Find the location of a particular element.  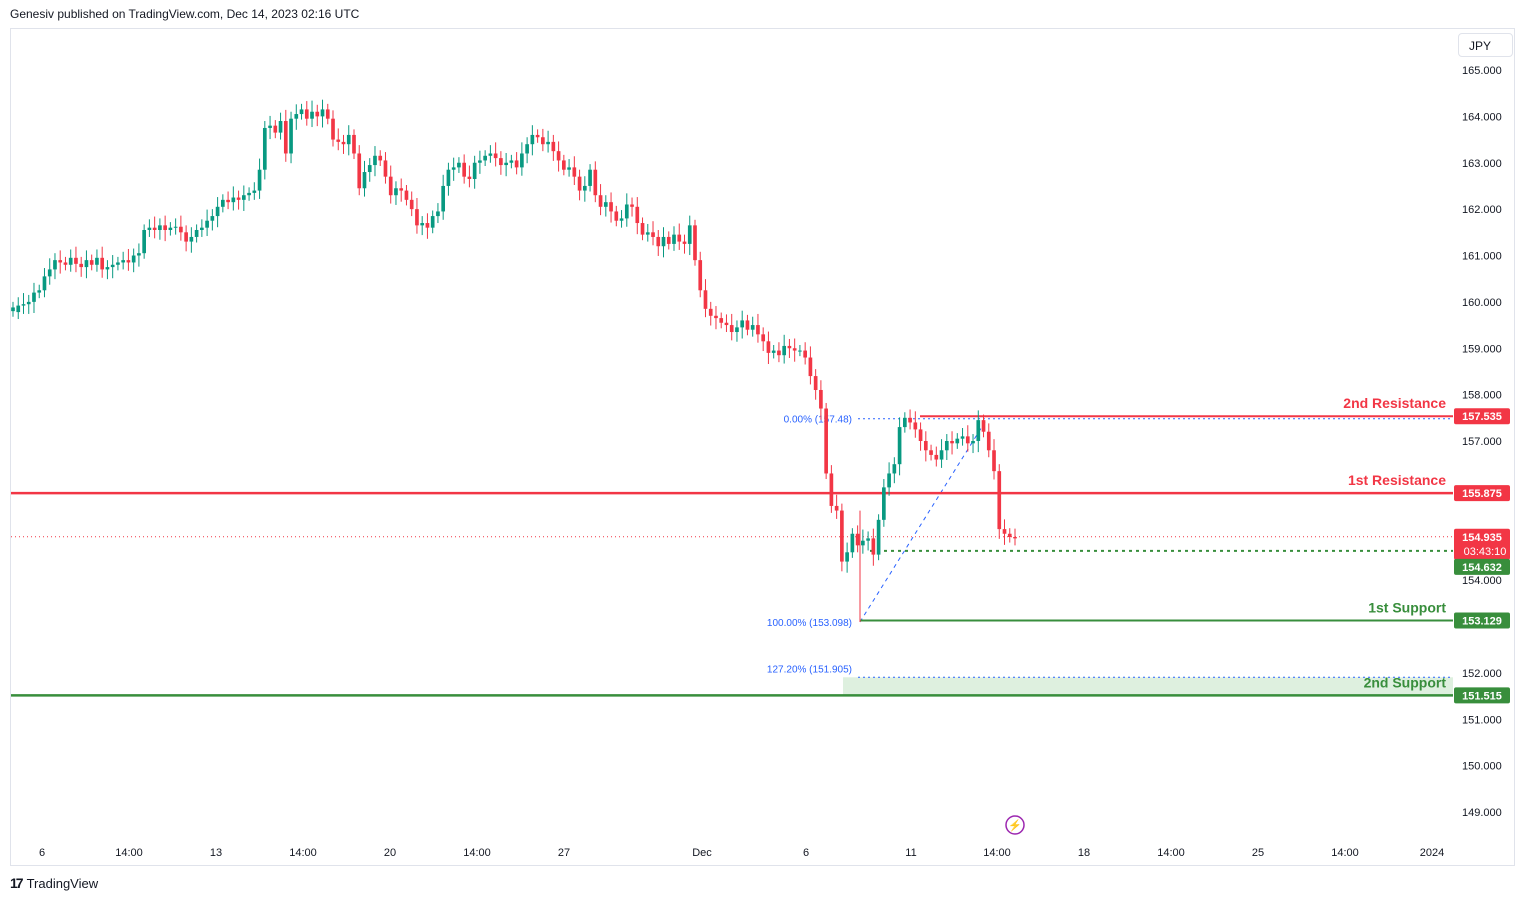

x-tick-label: 18 is located at coordinates (1084, 853).